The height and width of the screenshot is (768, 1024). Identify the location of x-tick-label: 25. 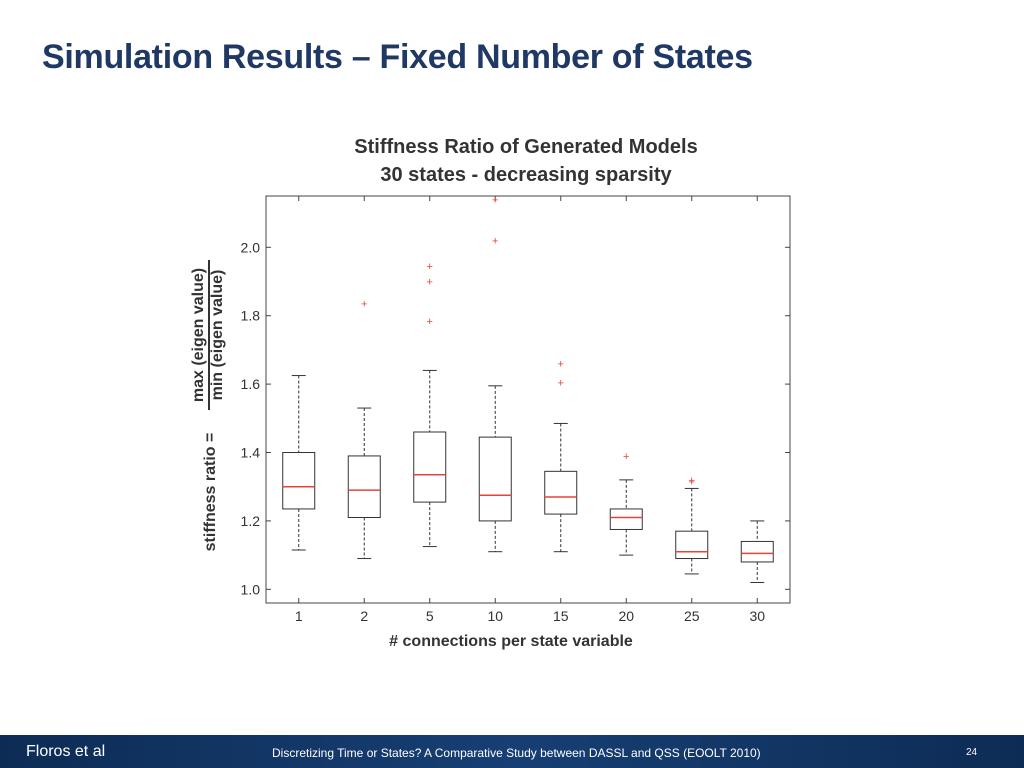
(692, 616).